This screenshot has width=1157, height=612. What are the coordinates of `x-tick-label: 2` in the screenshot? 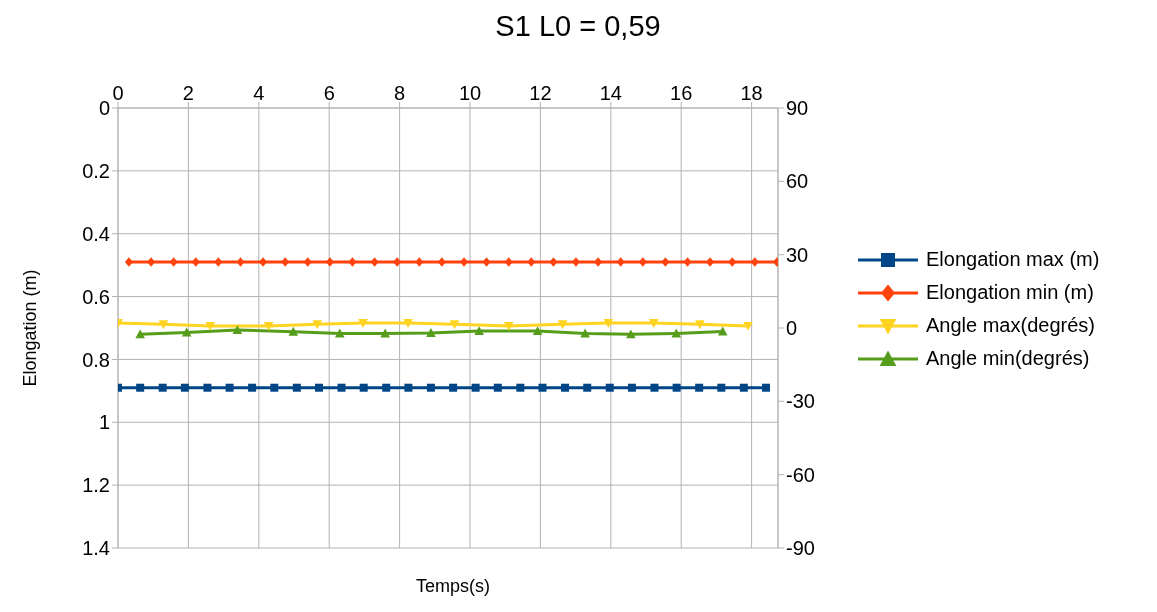 It's located at (188, 93).